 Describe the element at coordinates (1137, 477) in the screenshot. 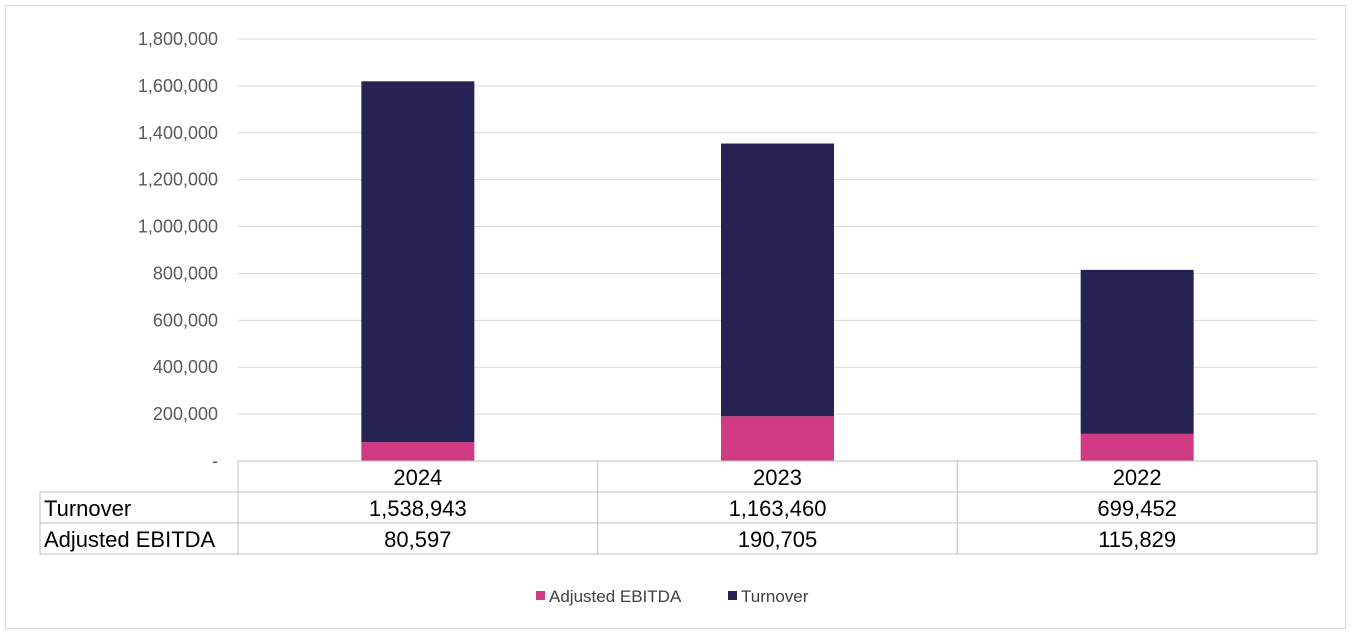

I see `category-label: 2022` at that location.